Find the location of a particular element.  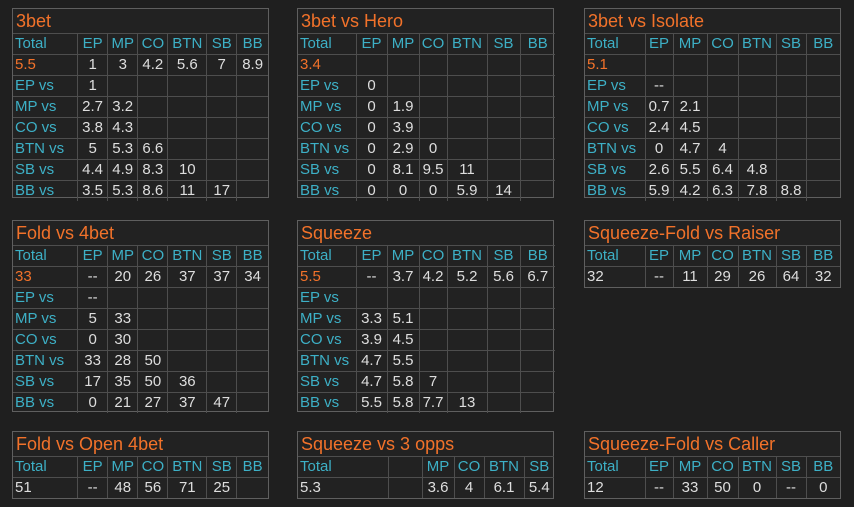

stat-cell: 32 is located at coordinates (822, 276).